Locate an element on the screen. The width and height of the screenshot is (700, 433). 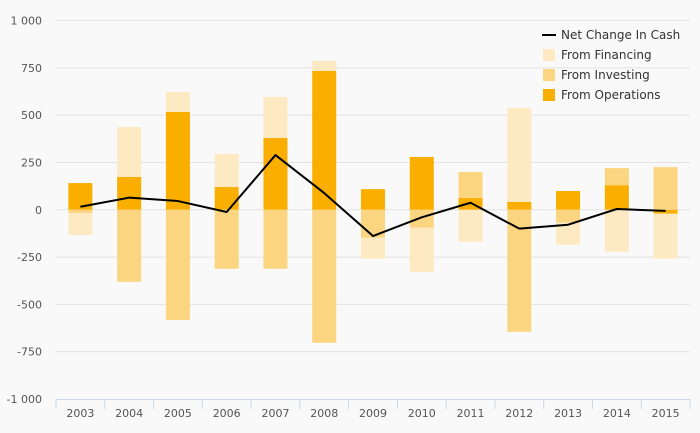
y-tick-label: -250 is located at coordinates (29, 257).